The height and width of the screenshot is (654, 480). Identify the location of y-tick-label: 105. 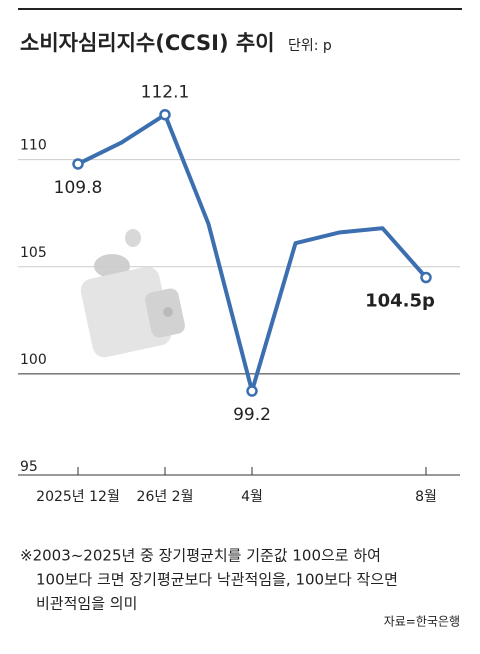
(33, 253).